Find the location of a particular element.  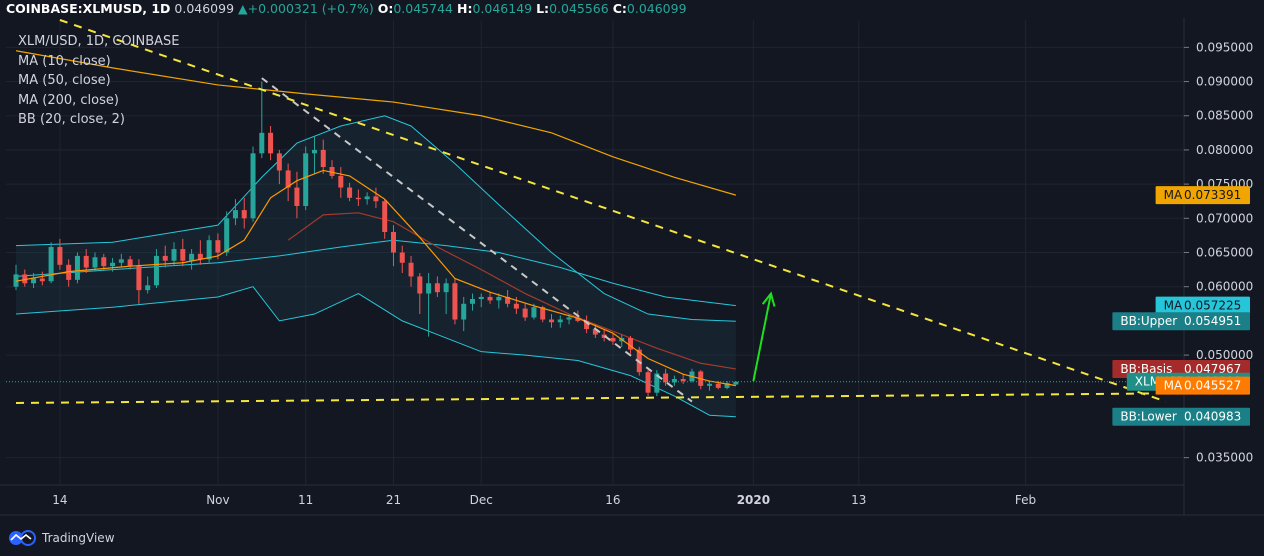

high-label: H: is located at coordinates (464, 8).